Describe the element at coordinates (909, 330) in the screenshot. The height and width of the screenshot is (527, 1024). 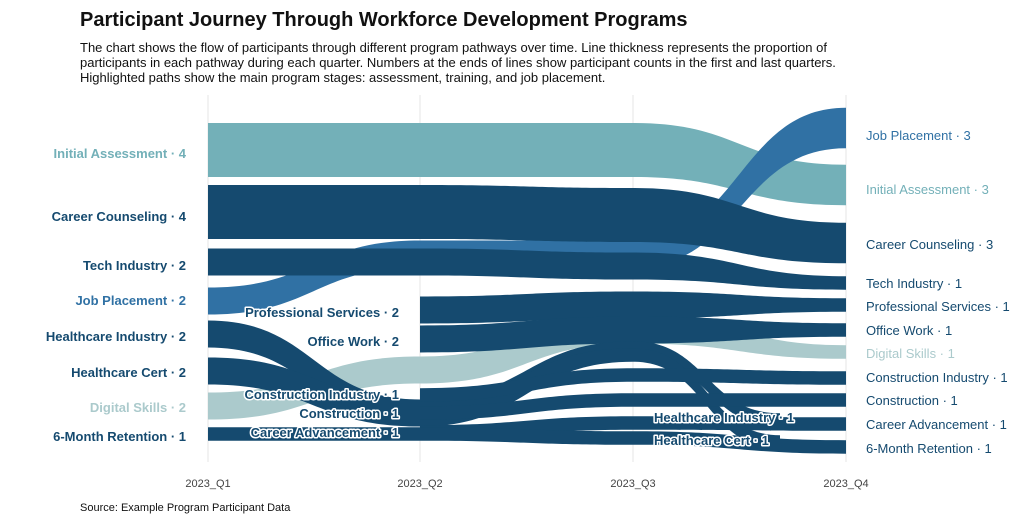
I see `right-stratum-label: Office Work · 1` at that location.